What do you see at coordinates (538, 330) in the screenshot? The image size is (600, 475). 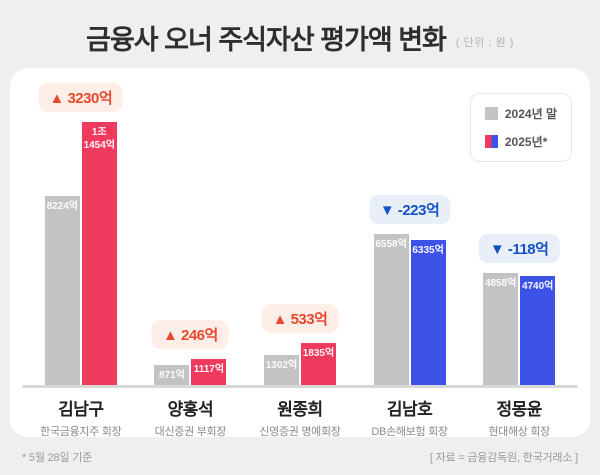 I see `bar-2025: 4740억` at bounding box center [538, 330].